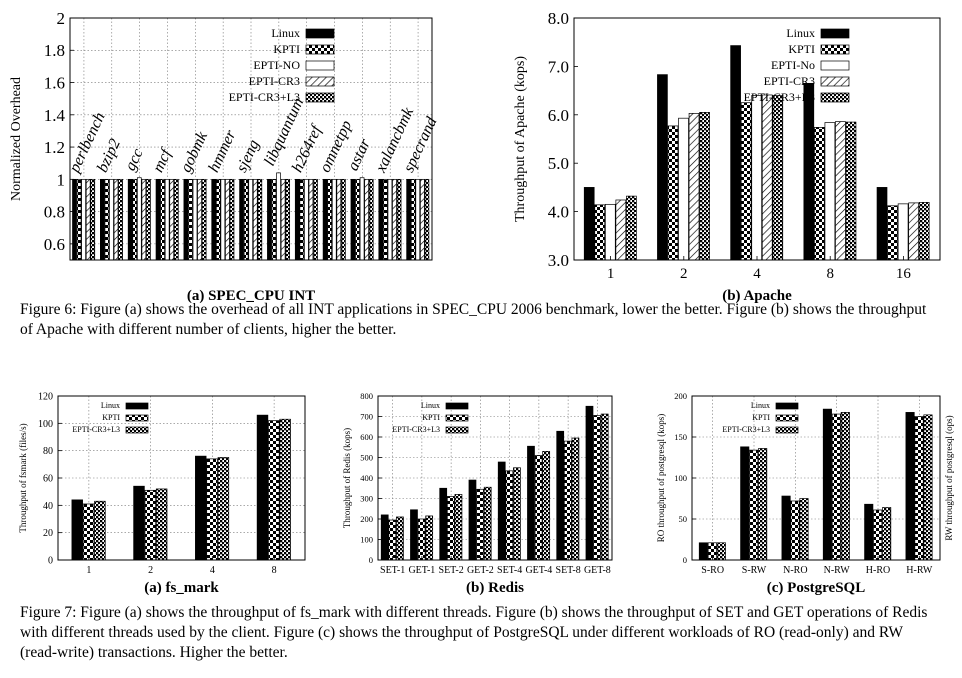 The width and height of the screenshot is (962, 678). Describe the element at coordinates (597, 570) in the screenshot. I see `x-tick-label: GET-8` at that location.